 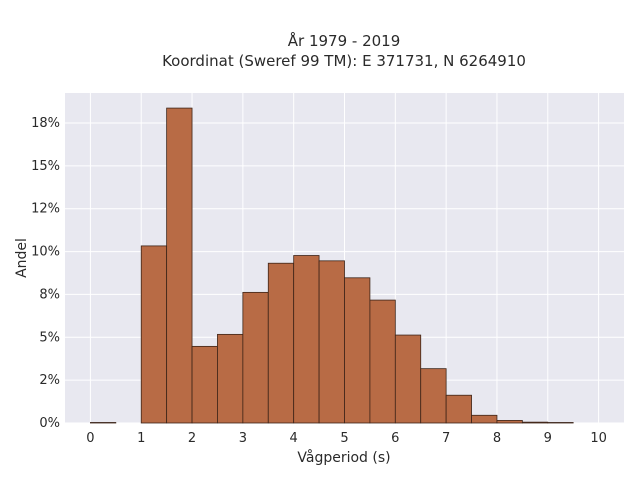 I want to click on y-tick-label: 15%, so click(x=45, y=166).